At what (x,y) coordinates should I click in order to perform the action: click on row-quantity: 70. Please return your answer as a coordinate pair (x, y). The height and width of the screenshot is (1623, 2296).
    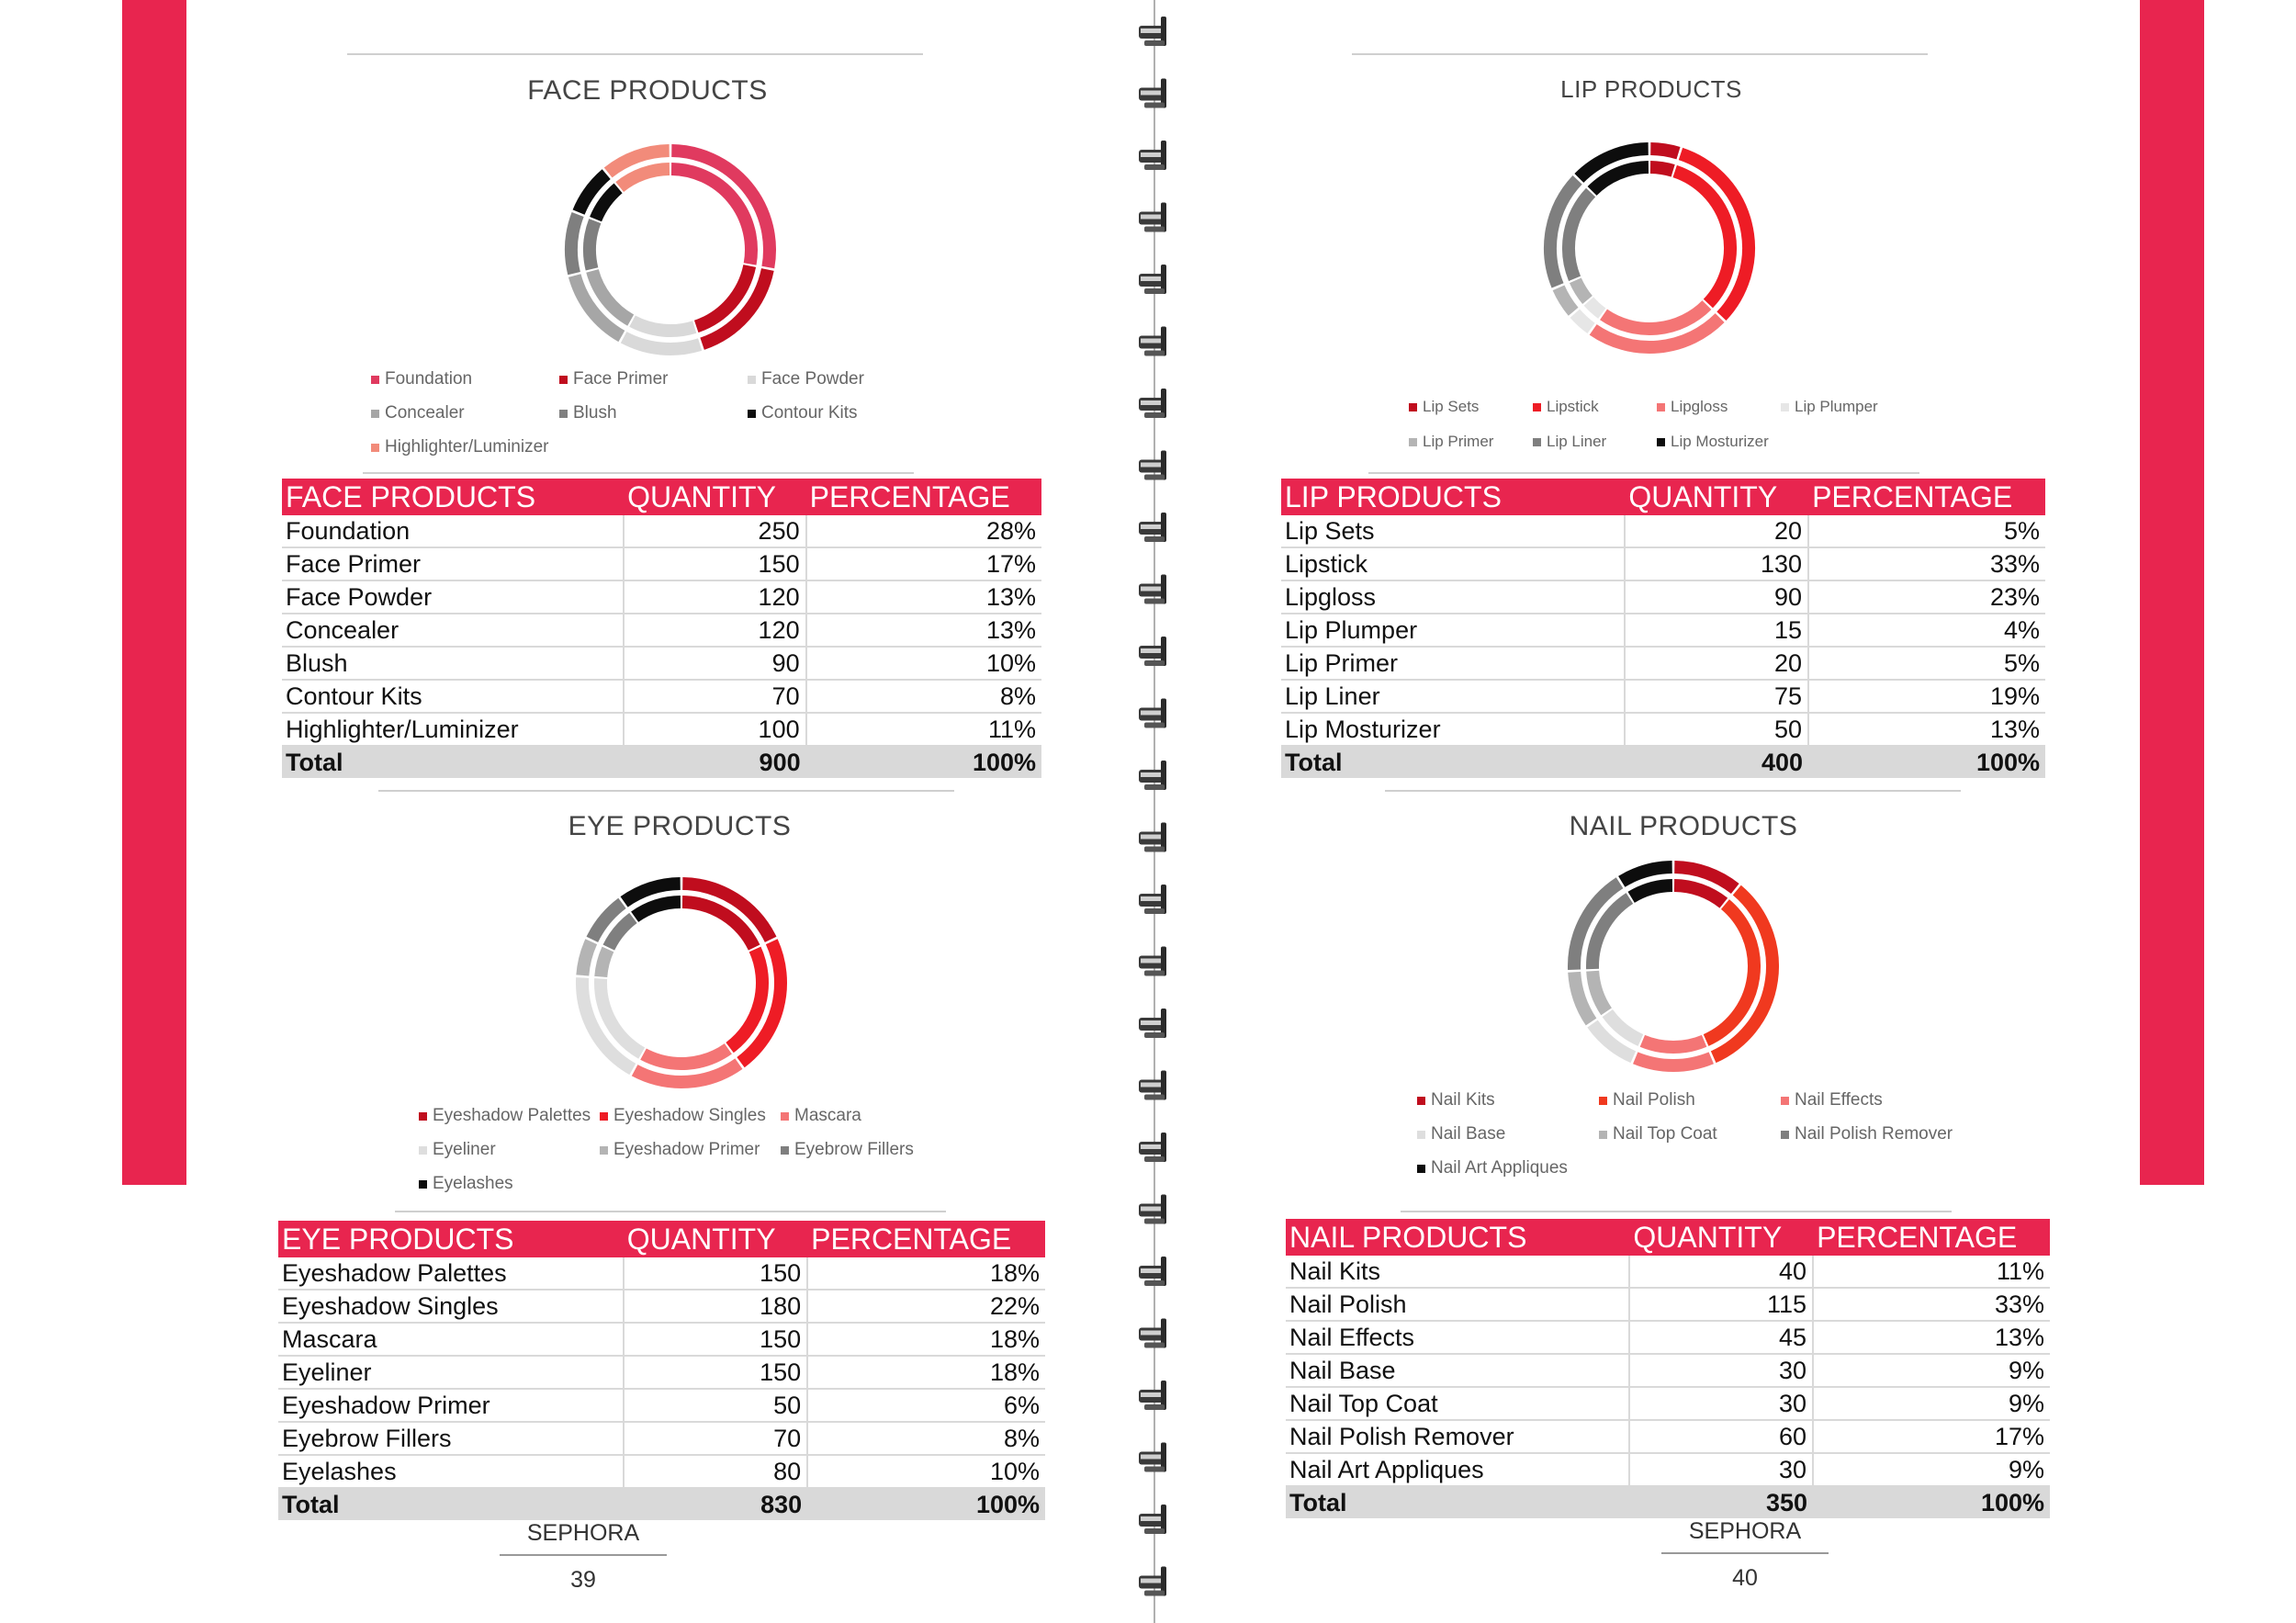
    Looking at the image, I should click on (715, 697).